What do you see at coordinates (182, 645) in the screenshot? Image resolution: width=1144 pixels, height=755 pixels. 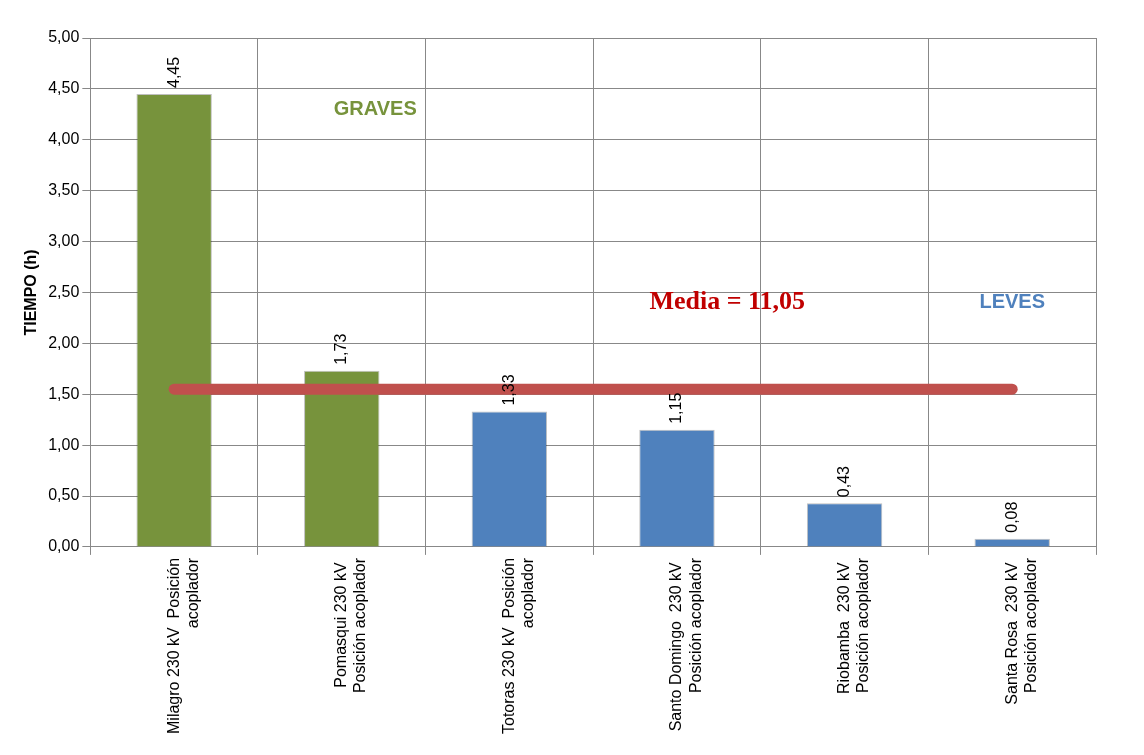 I see `x-tick-label: Milagro 230 kV Posición acoplador` at bounding box center [182, 645].